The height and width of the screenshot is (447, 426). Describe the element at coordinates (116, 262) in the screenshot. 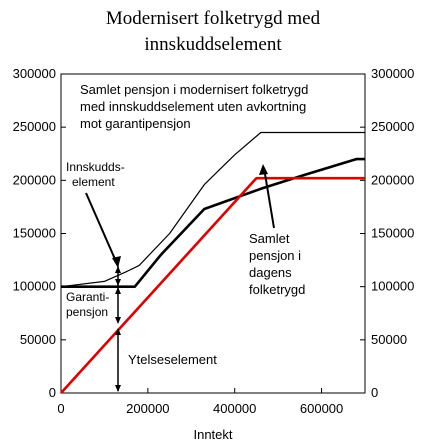

I see `arrow-innskudd-head` at that location.